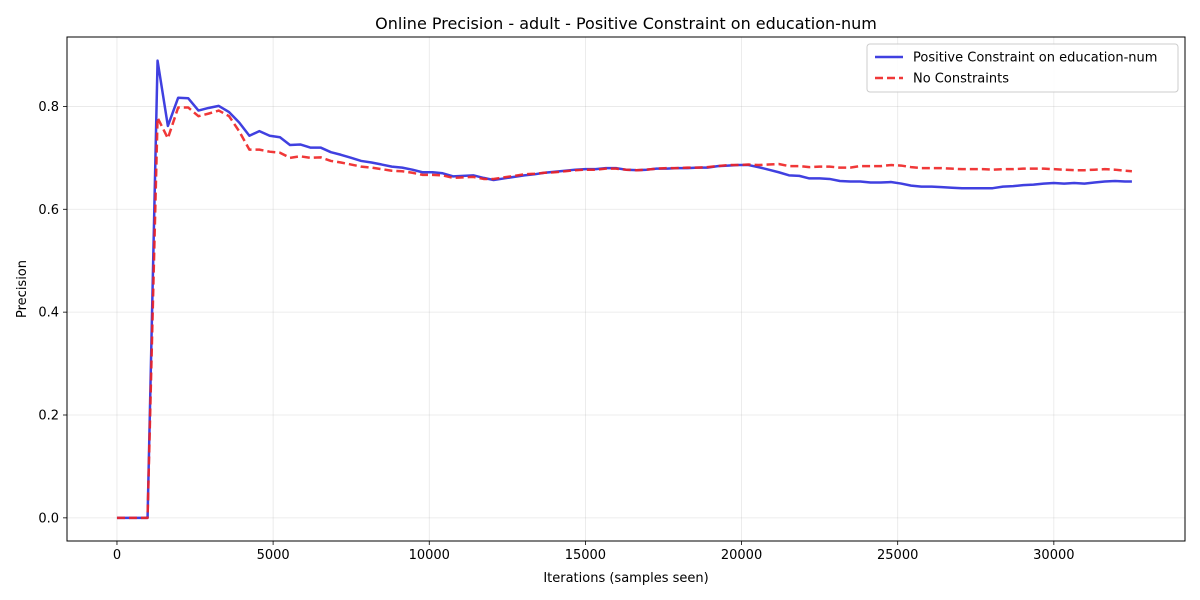 This screenshot has width=1200, height=600. I want to click on legend-label-no-constraints: No Constraints, so click(961, 79).